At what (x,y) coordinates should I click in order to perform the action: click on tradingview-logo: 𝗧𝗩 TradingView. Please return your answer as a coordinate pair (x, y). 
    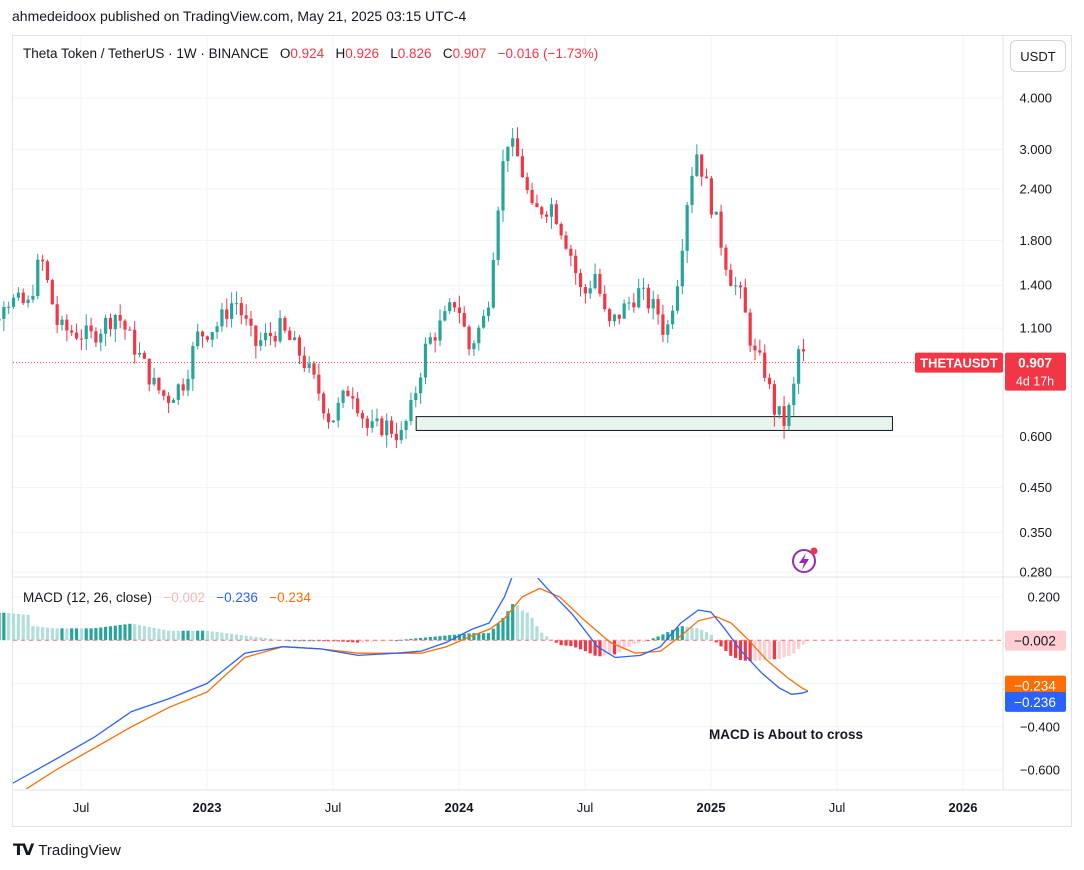
    Looking at the image, I should click on (67, 850).